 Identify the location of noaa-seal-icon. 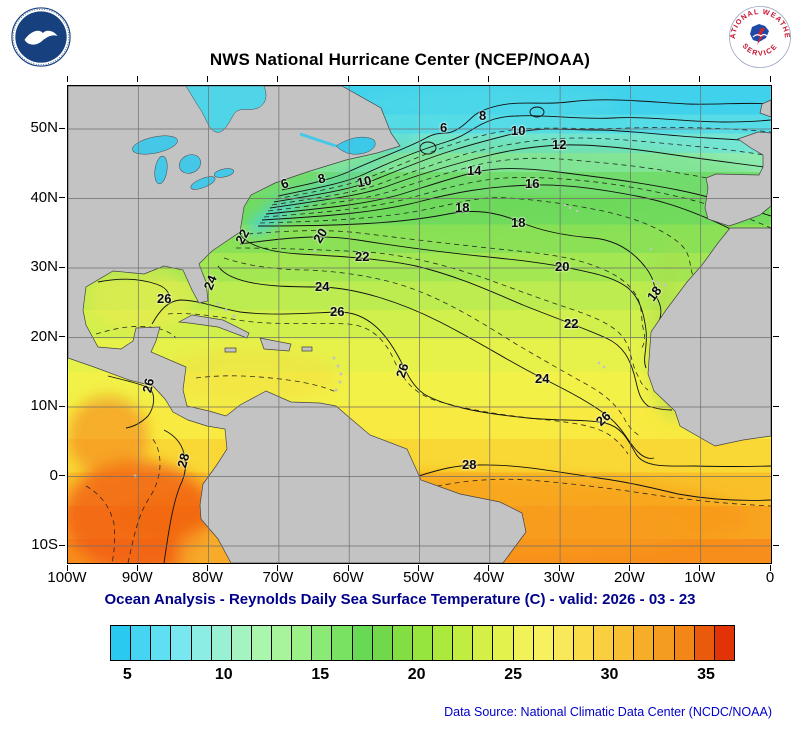
(41, 37).